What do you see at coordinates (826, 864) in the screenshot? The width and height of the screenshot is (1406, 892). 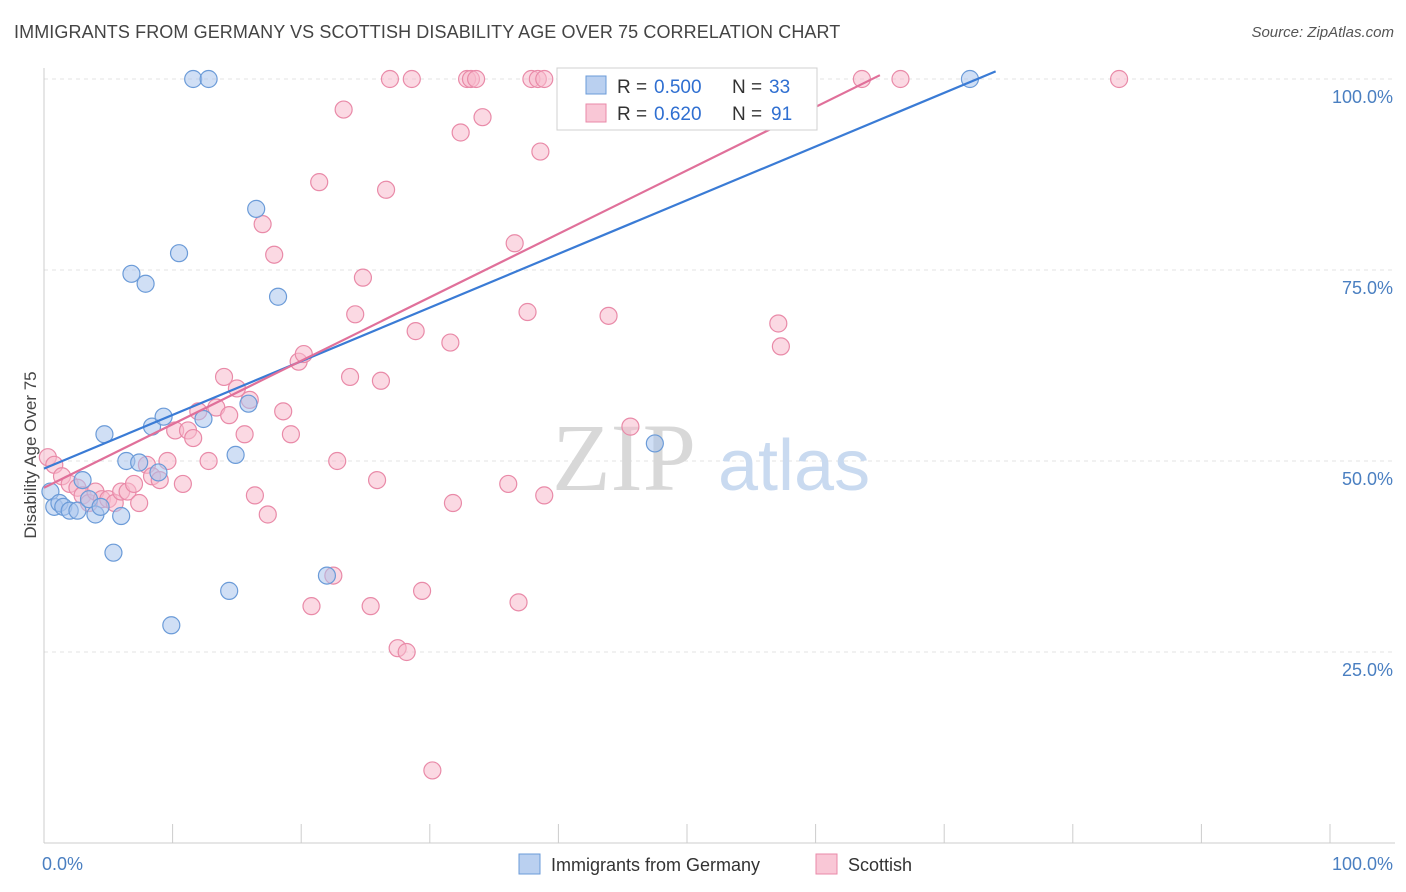 I see `series-legend-swatch-scottish` at bounding box center [826, 864].